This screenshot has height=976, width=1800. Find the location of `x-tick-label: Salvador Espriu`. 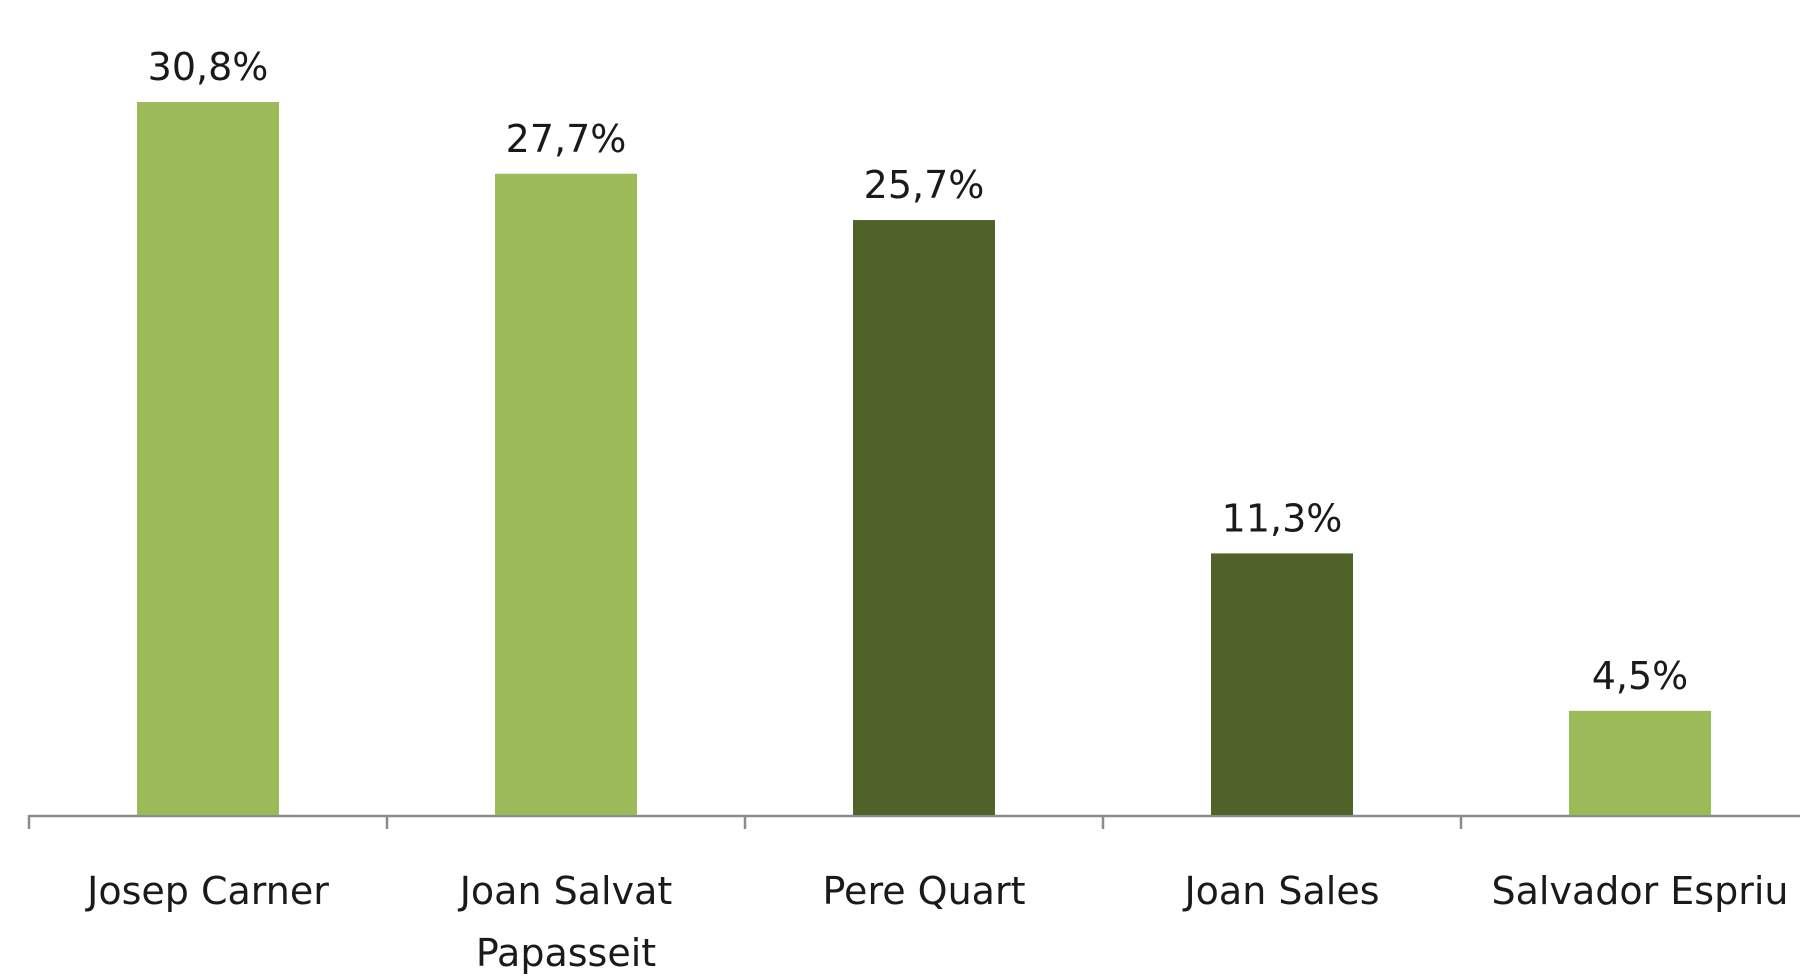

x-tick-label: Salvador Espriu is located at coordinates (1640, 891).